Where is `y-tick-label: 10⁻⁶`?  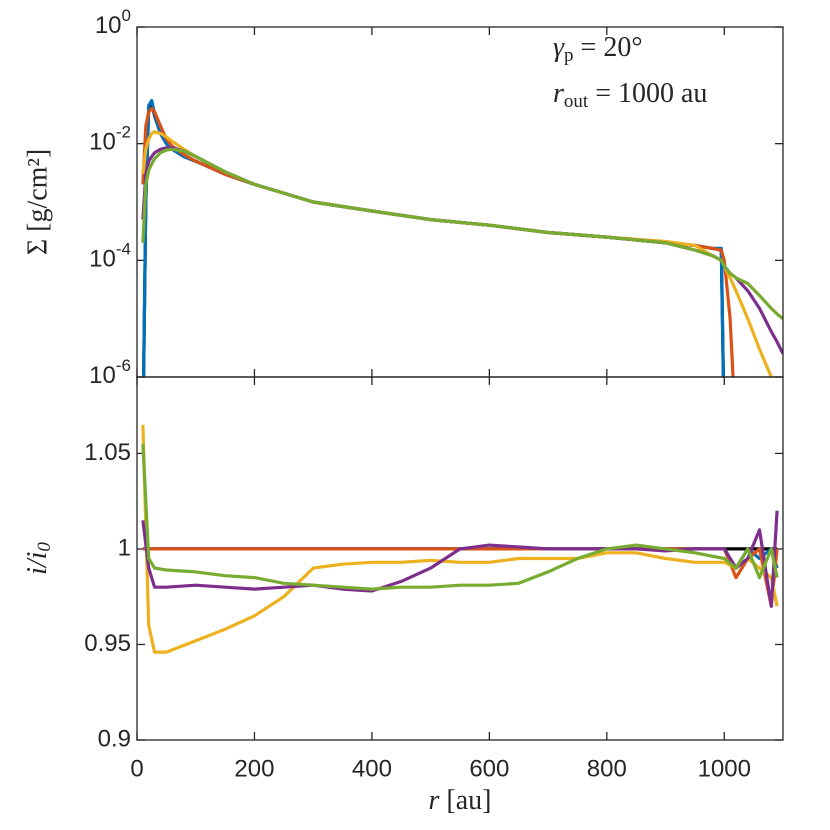 y-tick-label: 10⁻⁶ is located at coordinates (110, 372).